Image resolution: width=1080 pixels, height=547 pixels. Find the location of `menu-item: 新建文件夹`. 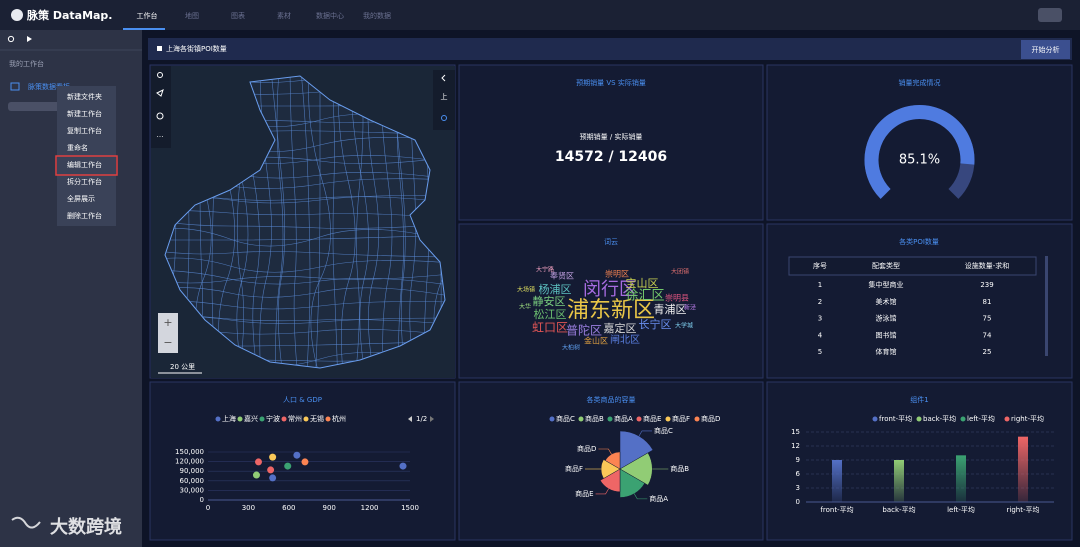

menu-item: 新建文件夹 is located at coordinates (84, 96).